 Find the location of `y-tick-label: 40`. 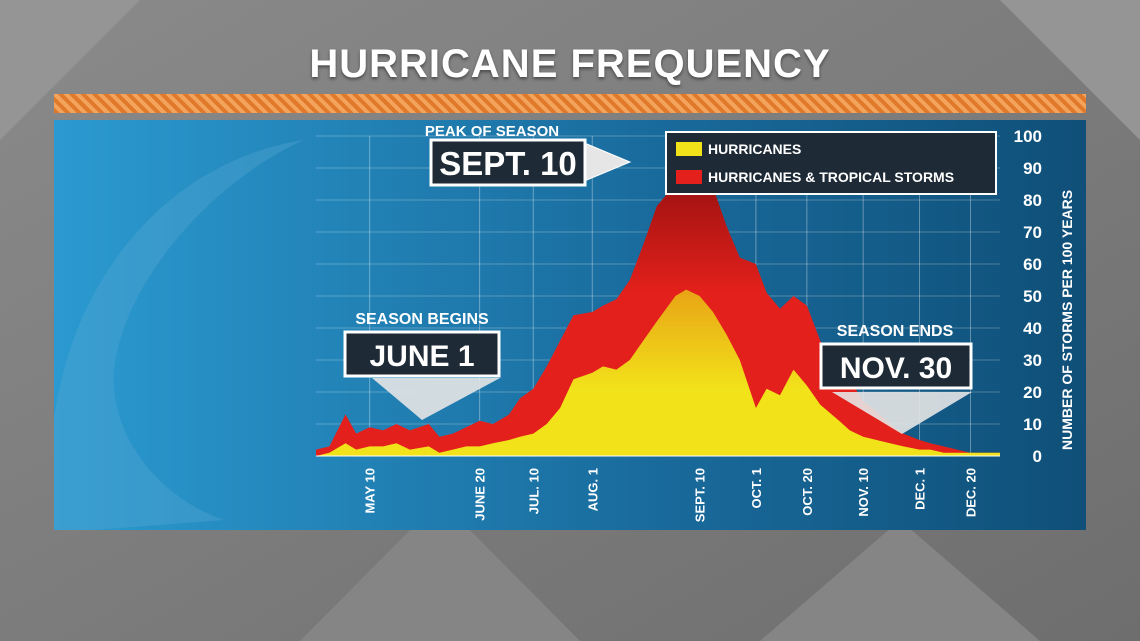

y-tick-label: 40 is located at coordinates (1032, 328).